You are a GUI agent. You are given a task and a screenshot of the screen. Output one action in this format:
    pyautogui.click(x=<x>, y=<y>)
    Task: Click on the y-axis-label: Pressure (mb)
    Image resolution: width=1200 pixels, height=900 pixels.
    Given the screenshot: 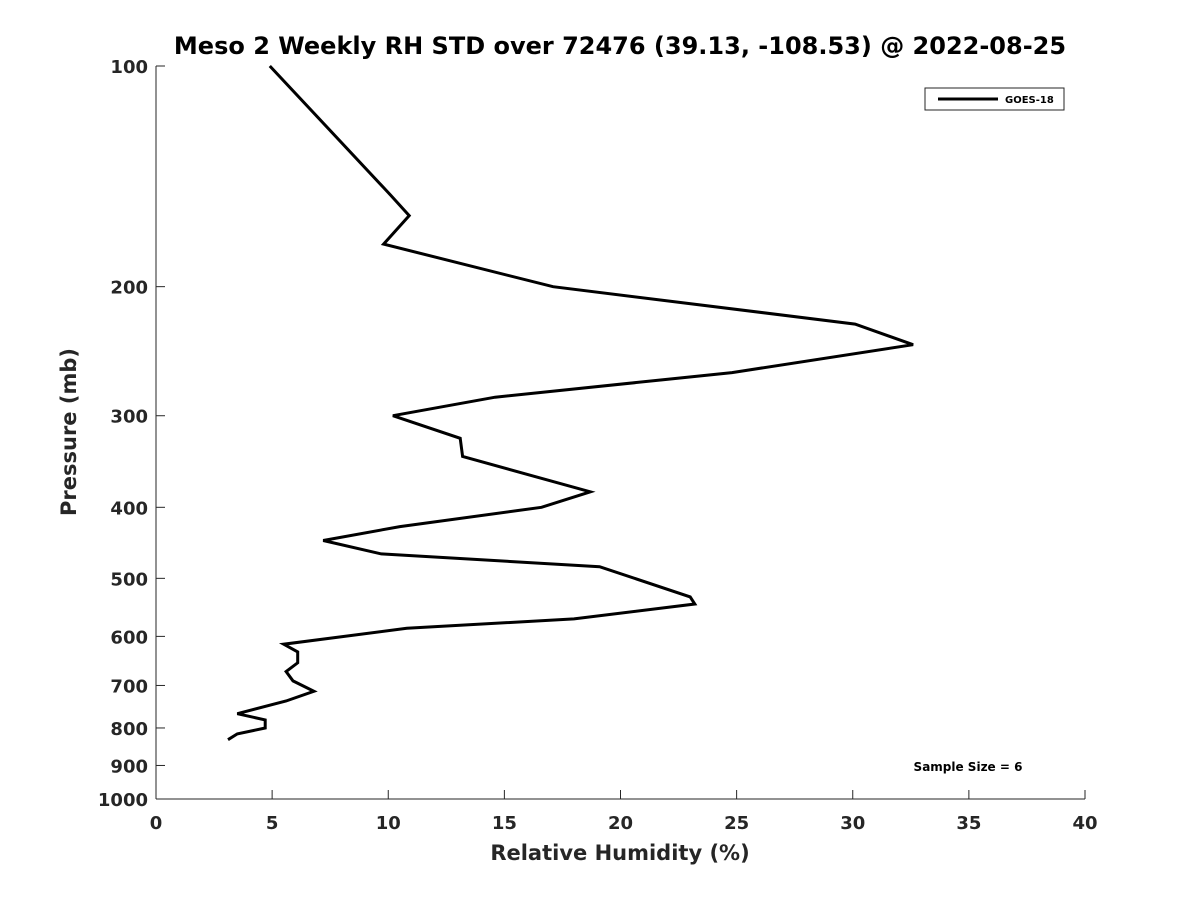 What is the action you would take?
    pyautogui.click(x=69, y=432)
    